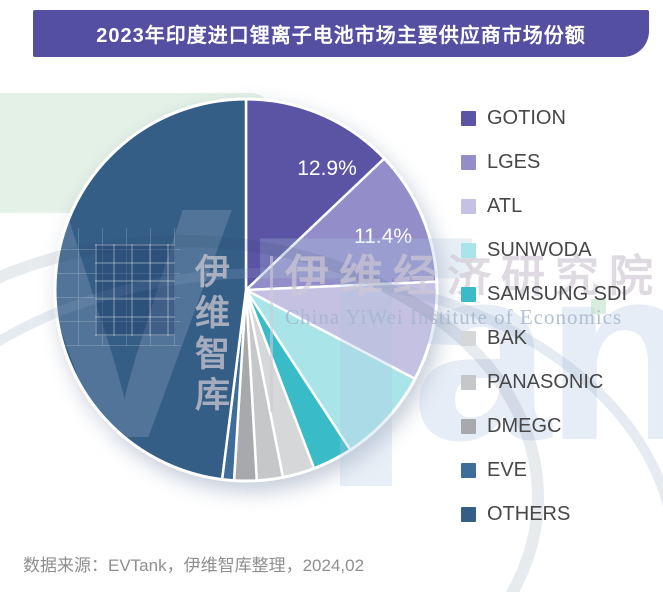 The height and width of the screenshot is (592, 663). What do you see at coordinates (514, 161) in the screenshot?
I see `legend-label: LGES` at bounding box center [514, 161].